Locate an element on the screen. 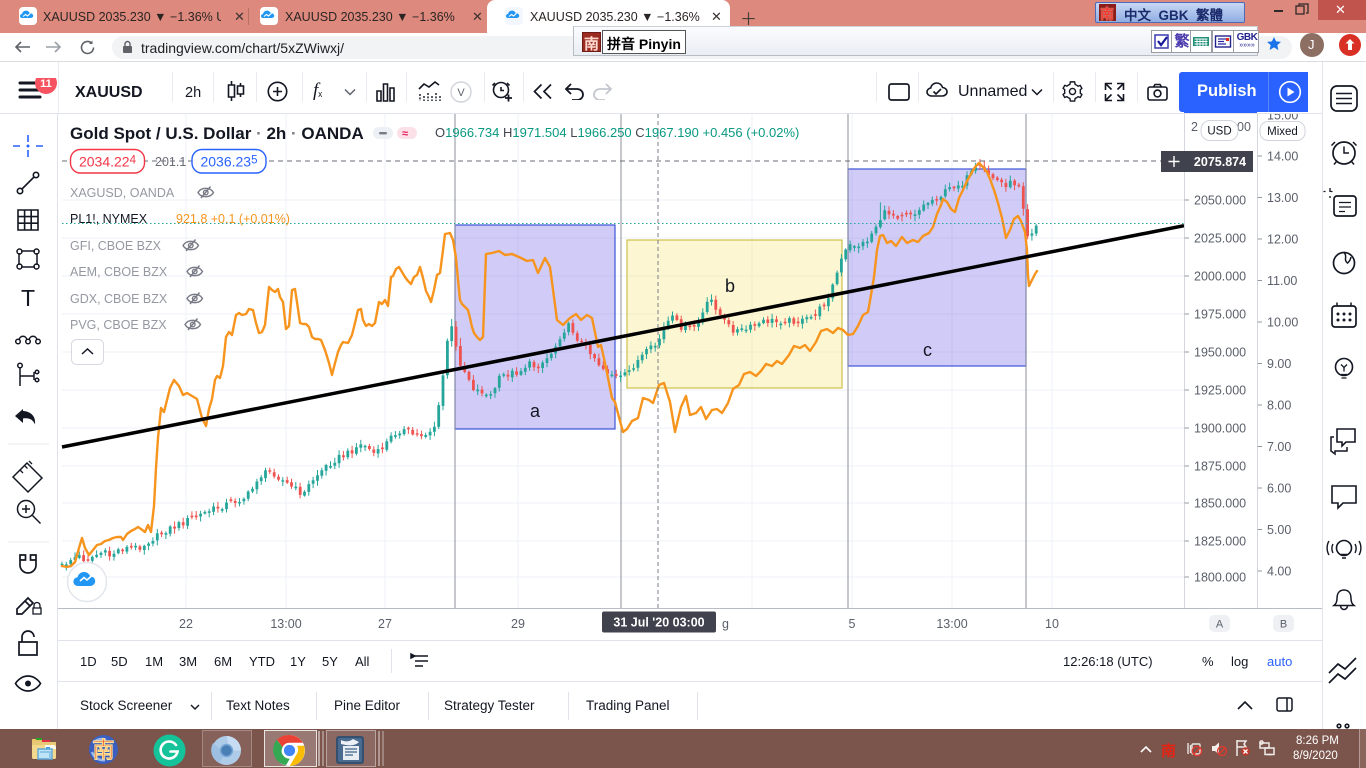 The image size is (1366, 768). svg-text: 15.00 is located at coordinates (1282, 118).